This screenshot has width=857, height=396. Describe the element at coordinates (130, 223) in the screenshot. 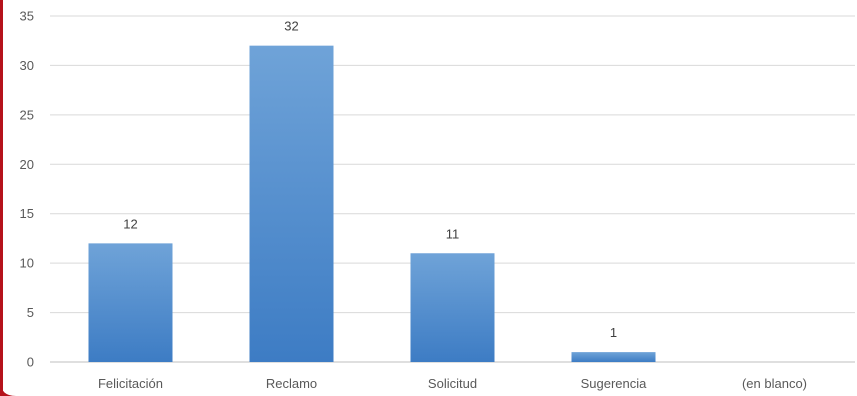

I see `data-label: 12` at that location.